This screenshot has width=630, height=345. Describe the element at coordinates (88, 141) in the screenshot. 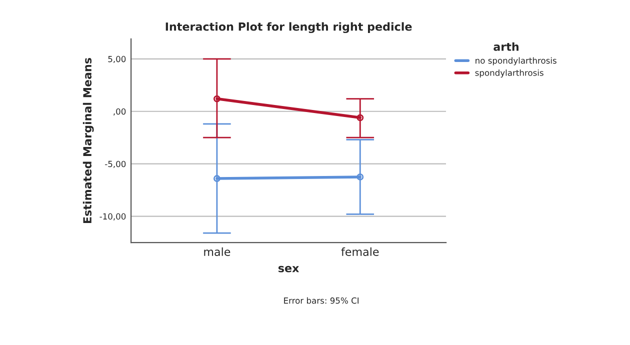

I see `y-axis-title: Estimated Marginal Means` at that location.